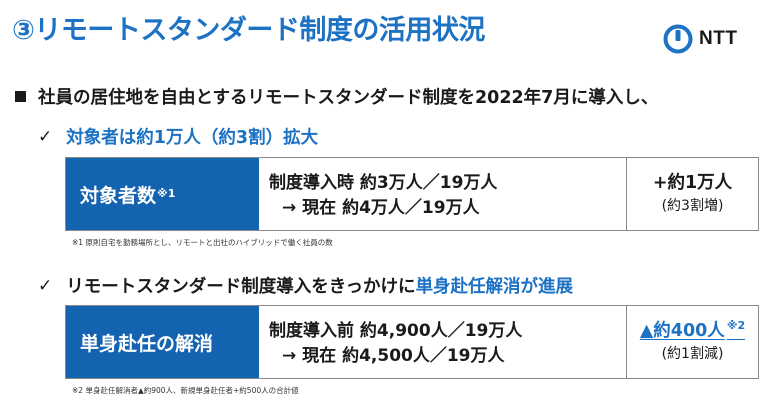 Image resolution: width=780 pixels, height=409 pixels. What do you see at coordinates (118, 195) in the screenshot?
I see `target-count-label-text: 対象者数` at bounding box center [118, 195].